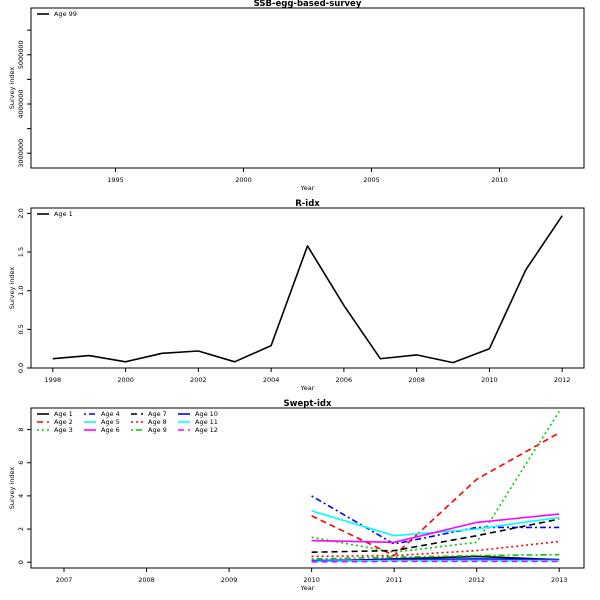 The height and width of the screenshot is (600, 600). Describe the element at coordinates (157, 414) in the screenshot. I see `legend-label: Age 7` at that location.